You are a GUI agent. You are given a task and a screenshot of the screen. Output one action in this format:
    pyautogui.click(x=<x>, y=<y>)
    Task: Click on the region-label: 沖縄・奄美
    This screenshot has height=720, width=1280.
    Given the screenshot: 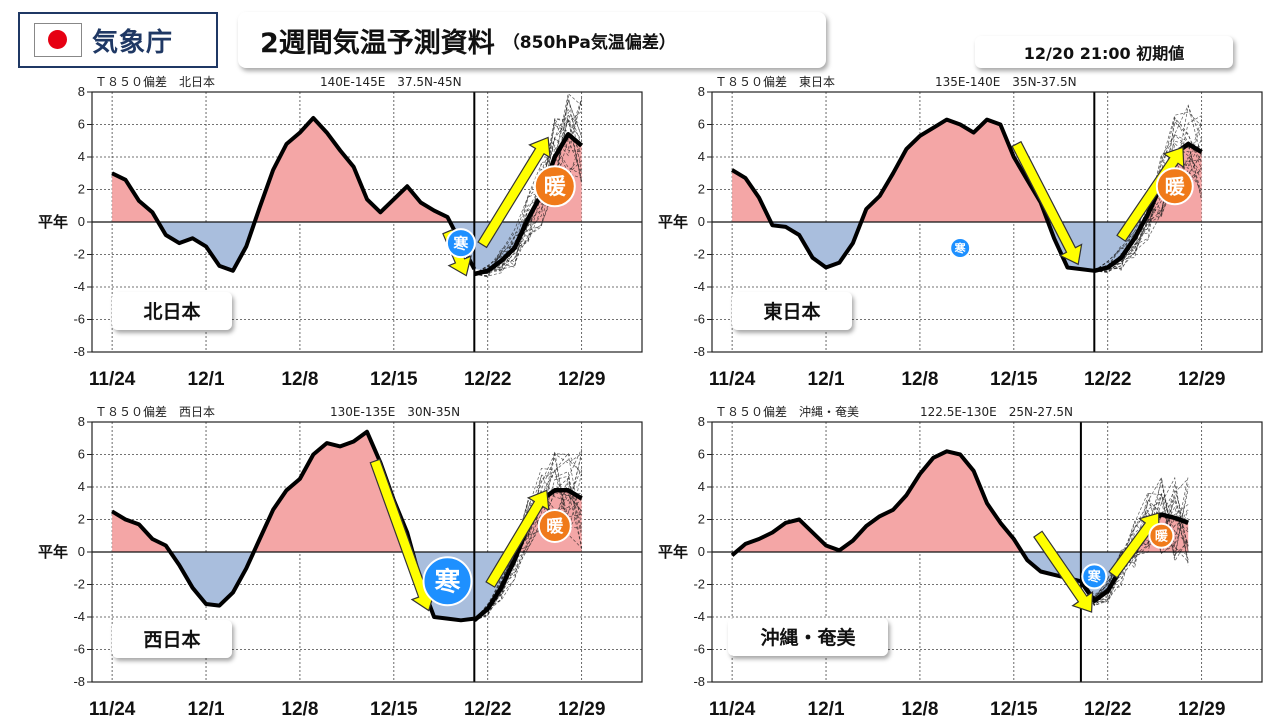 What is the action you would take?
    pyautogui.click(x=808, y=637)
    